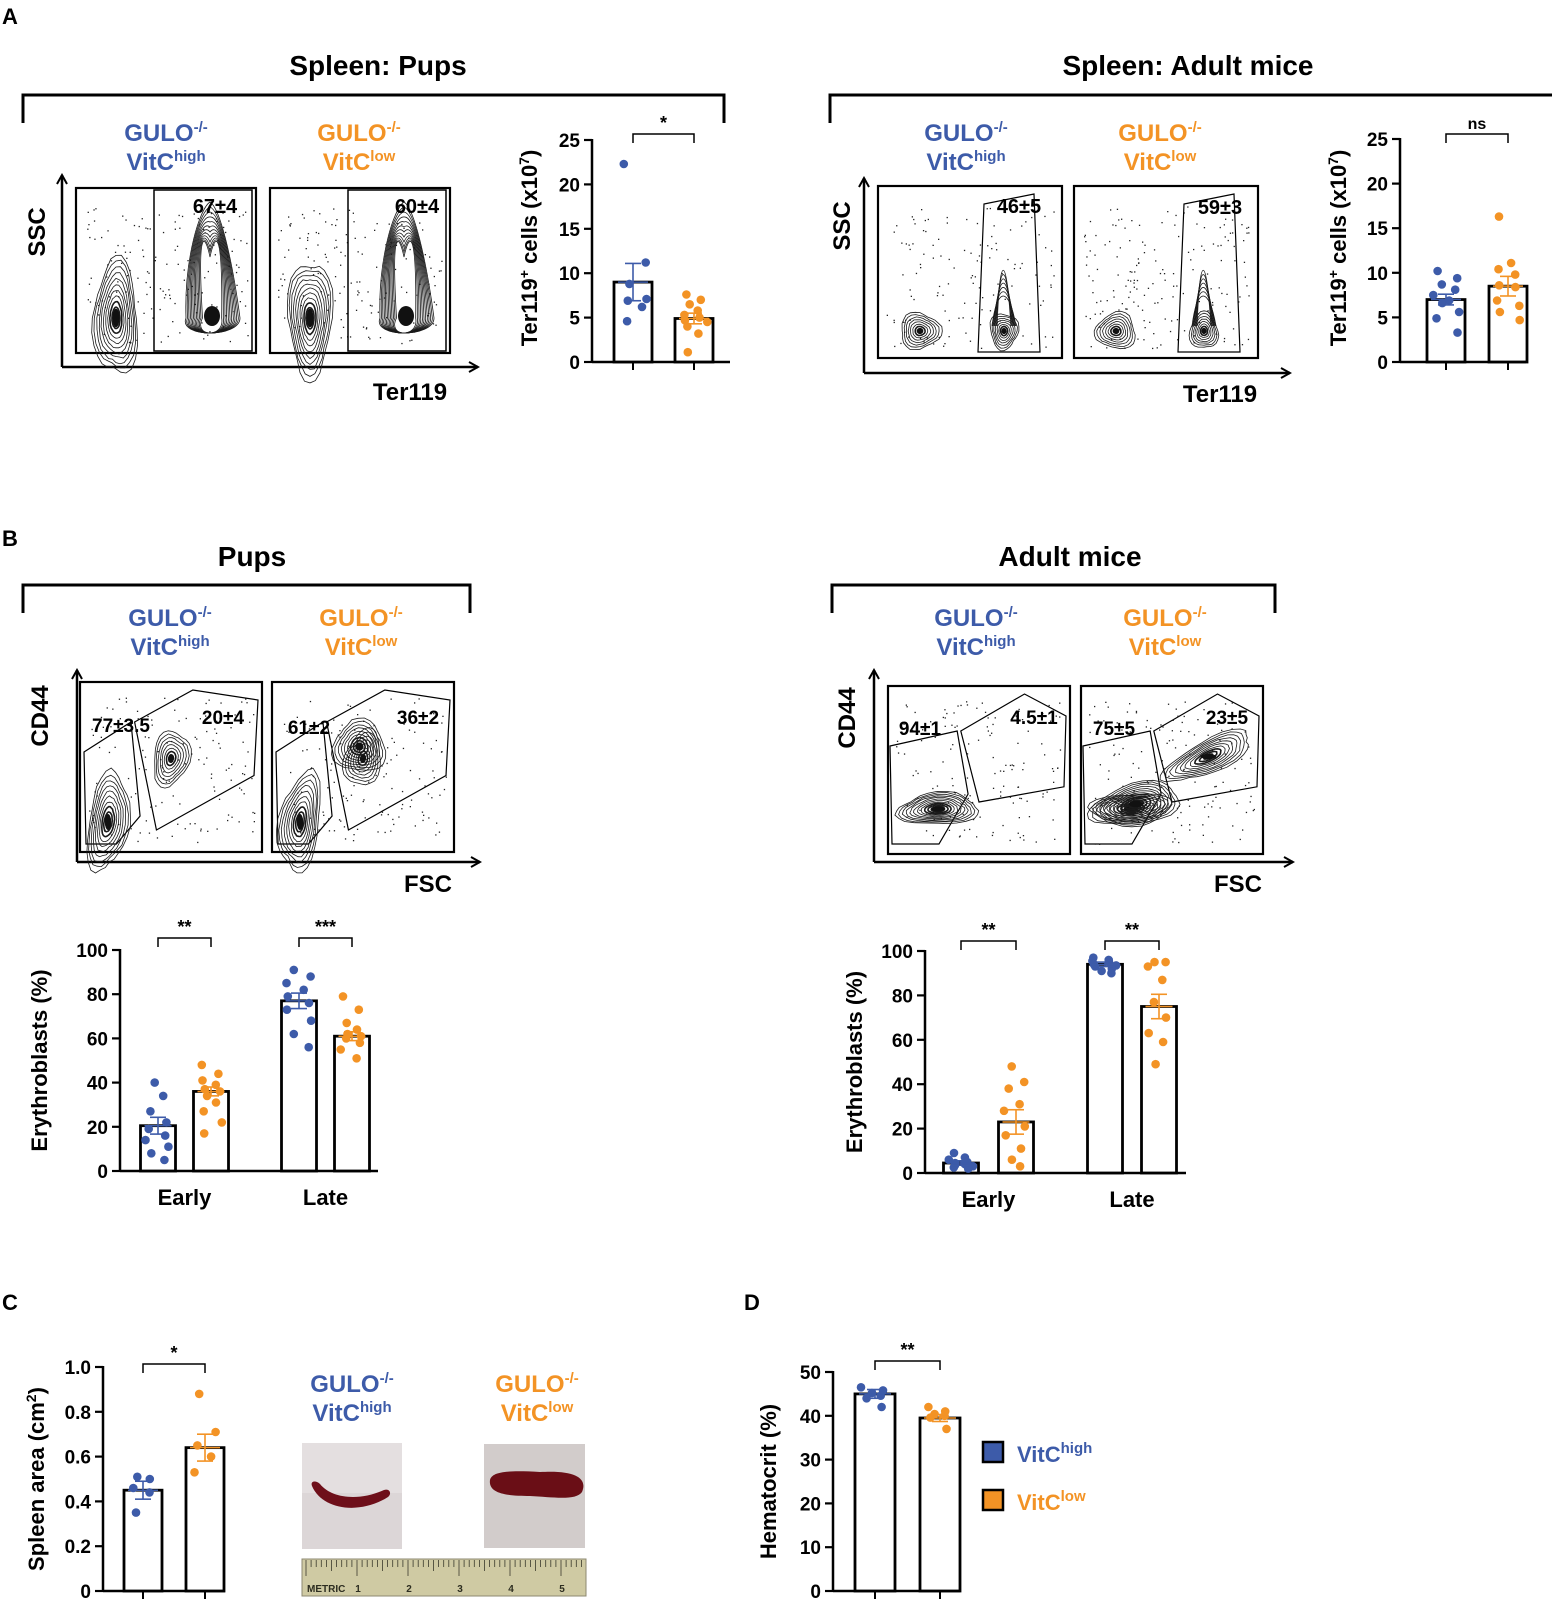  Describe the element at coordinates (37, 231) in the screenshot. I see `axis-ssc-a-pups: SSC` at that location.